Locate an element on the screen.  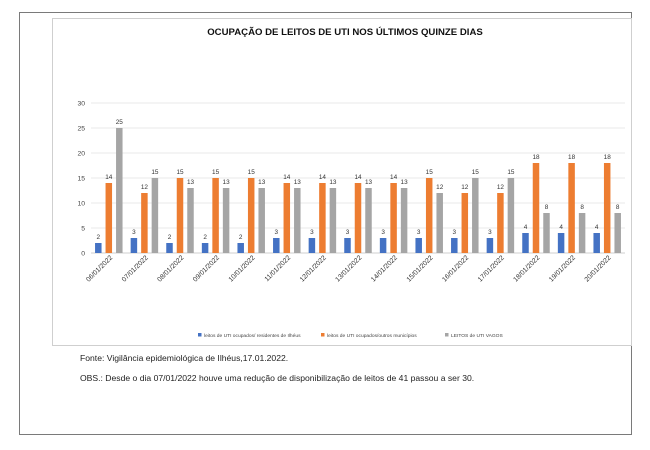
x-tick-label: 06/01/2022 is located at coordinates (99, 268).